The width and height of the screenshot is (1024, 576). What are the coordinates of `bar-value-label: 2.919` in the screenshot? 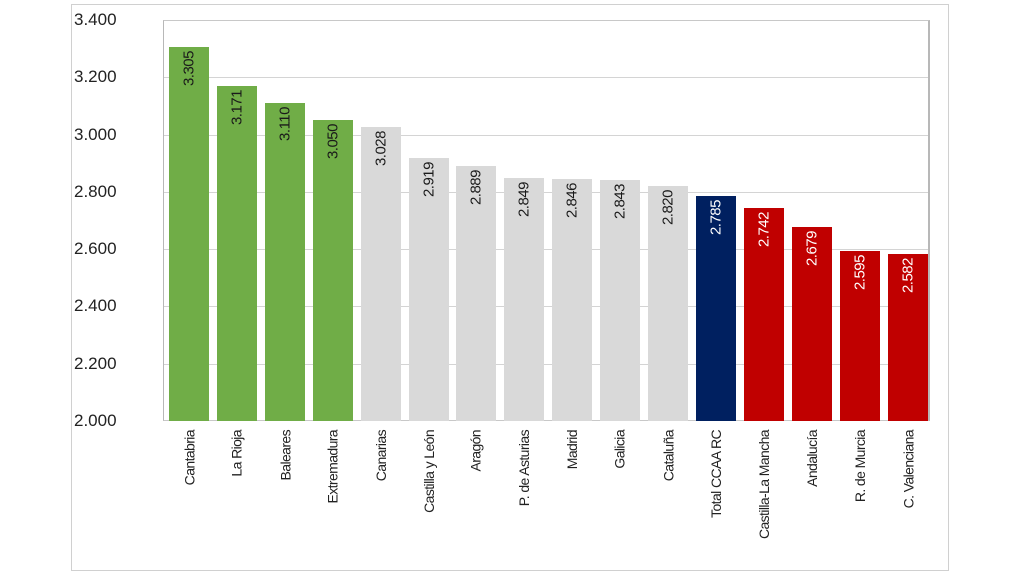 It's located at (429, 180).